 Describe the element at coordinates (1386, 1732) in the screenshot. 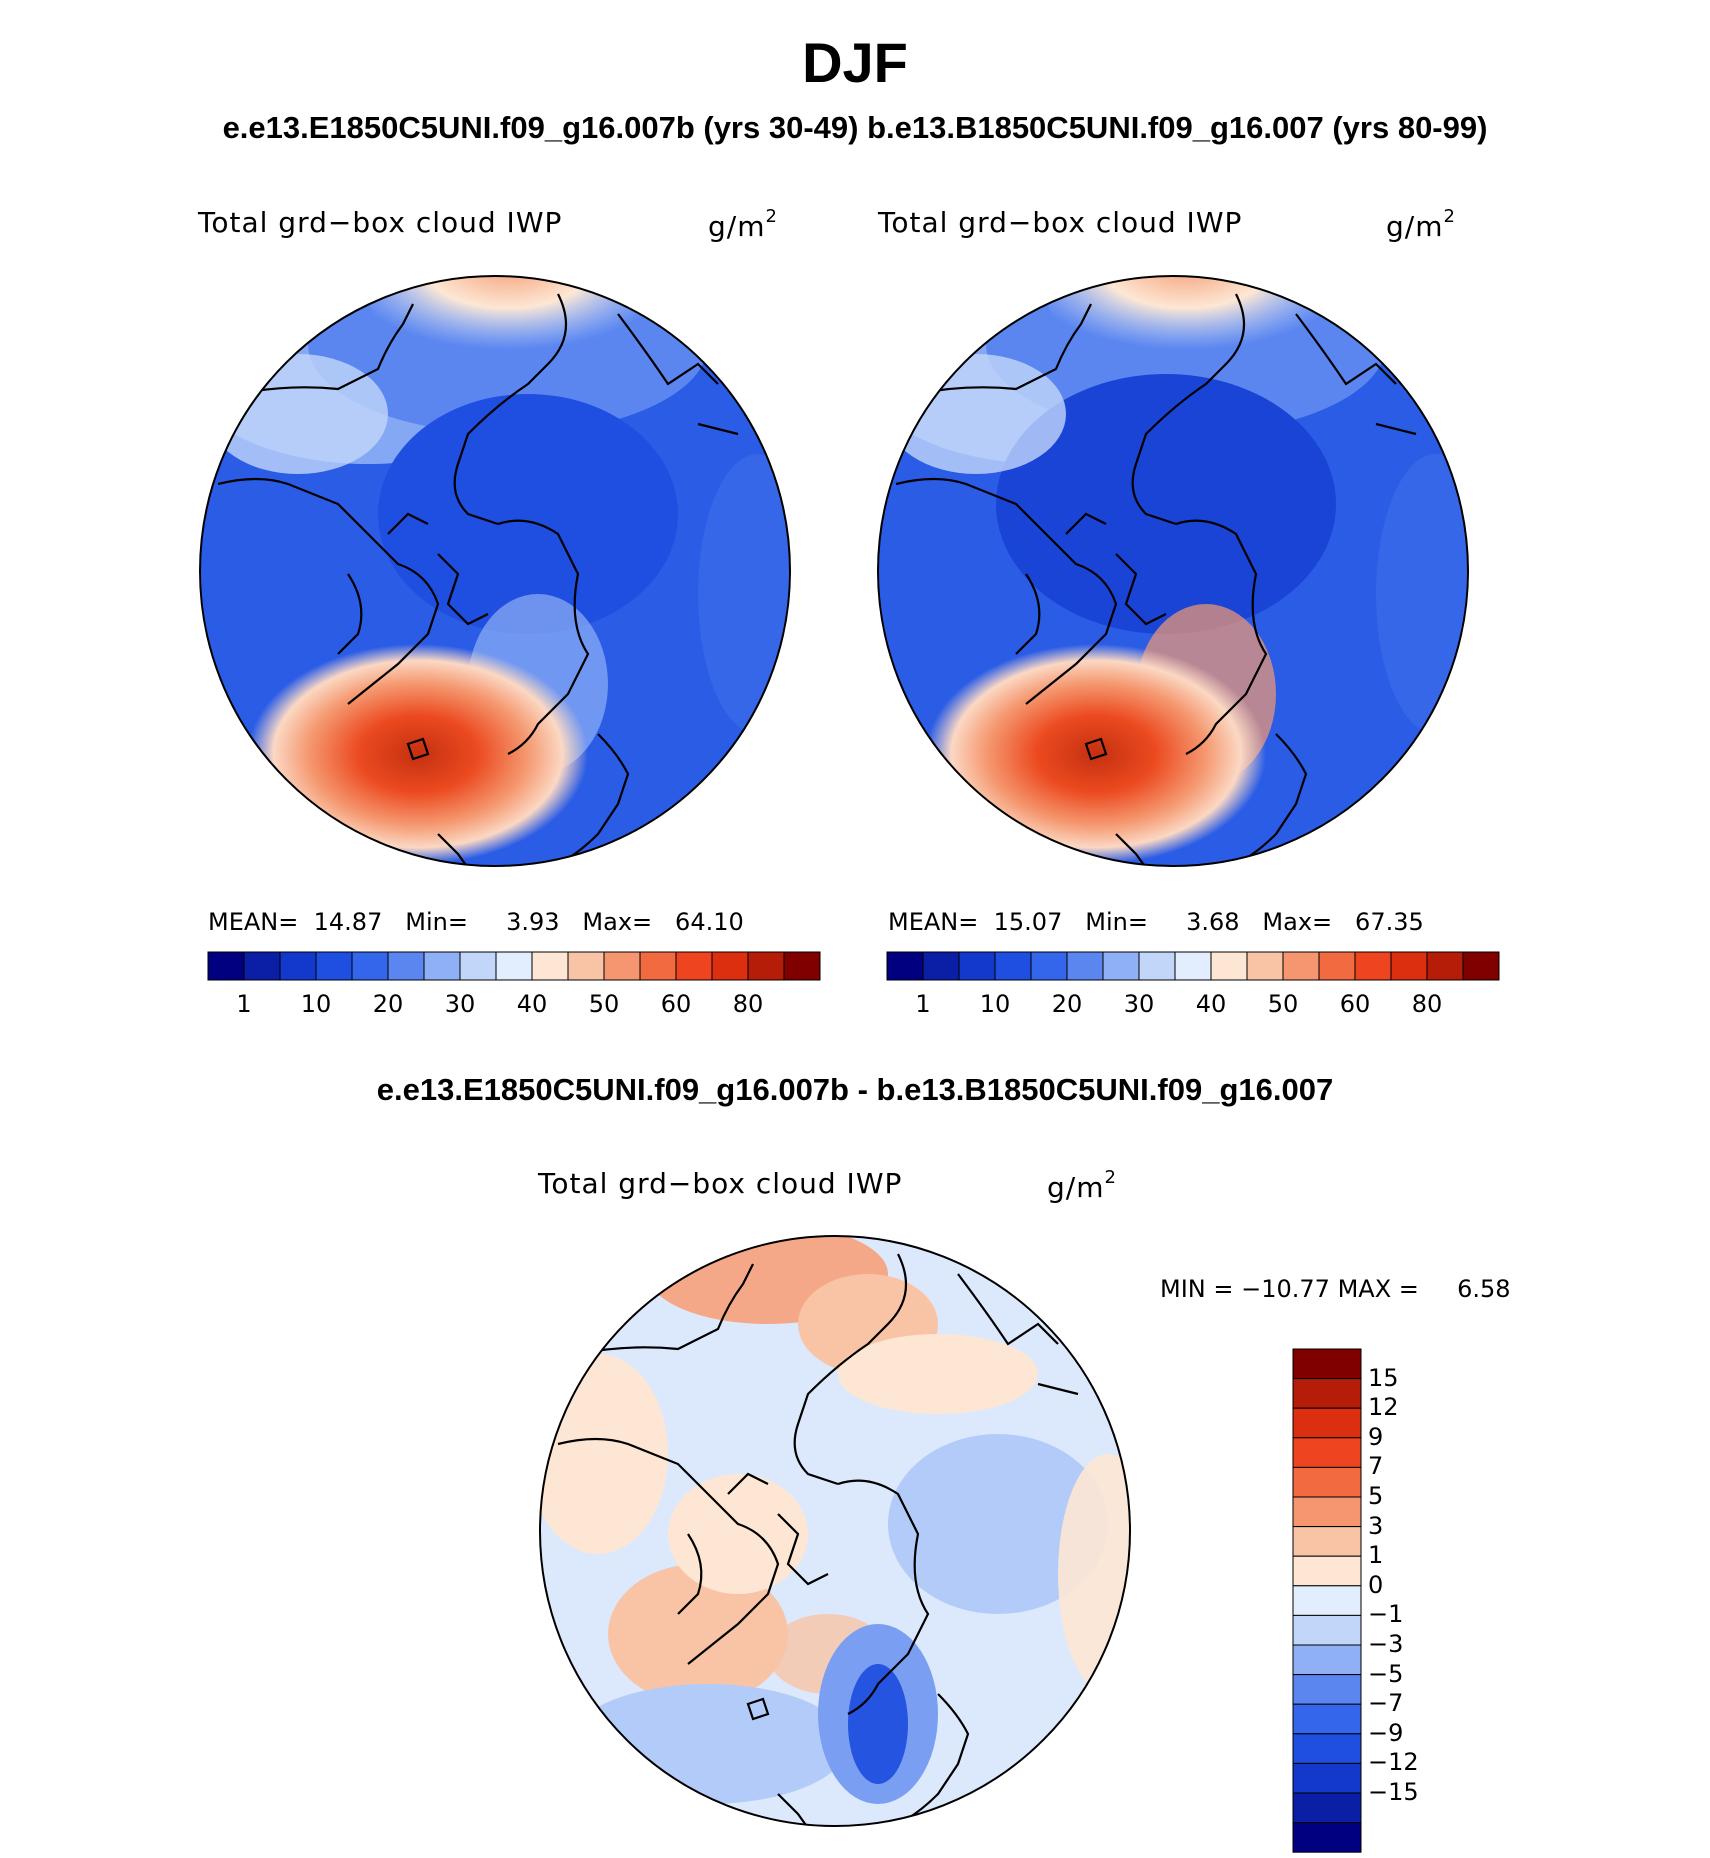

I see `panel3-colorbar-label: −9` at that location.